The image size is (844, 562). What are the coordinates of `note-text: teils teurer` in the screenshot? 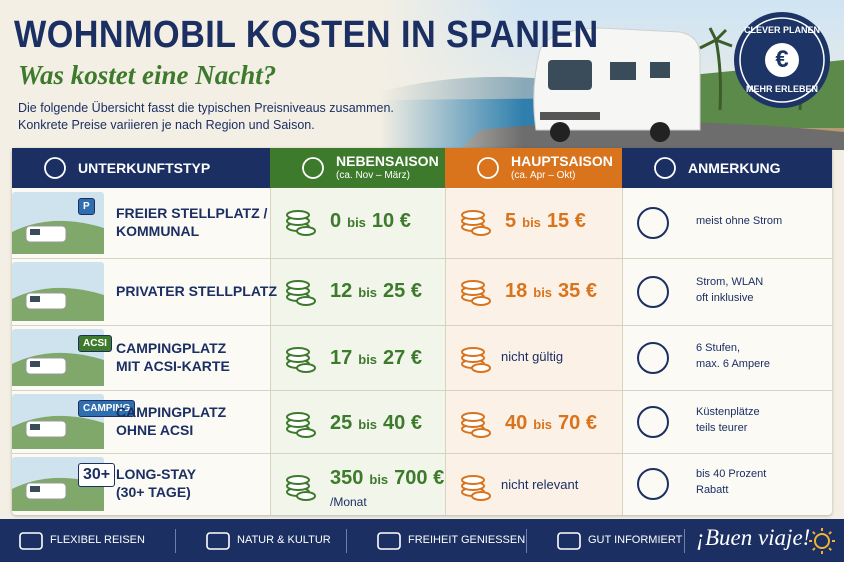 It's located at (722, 427).